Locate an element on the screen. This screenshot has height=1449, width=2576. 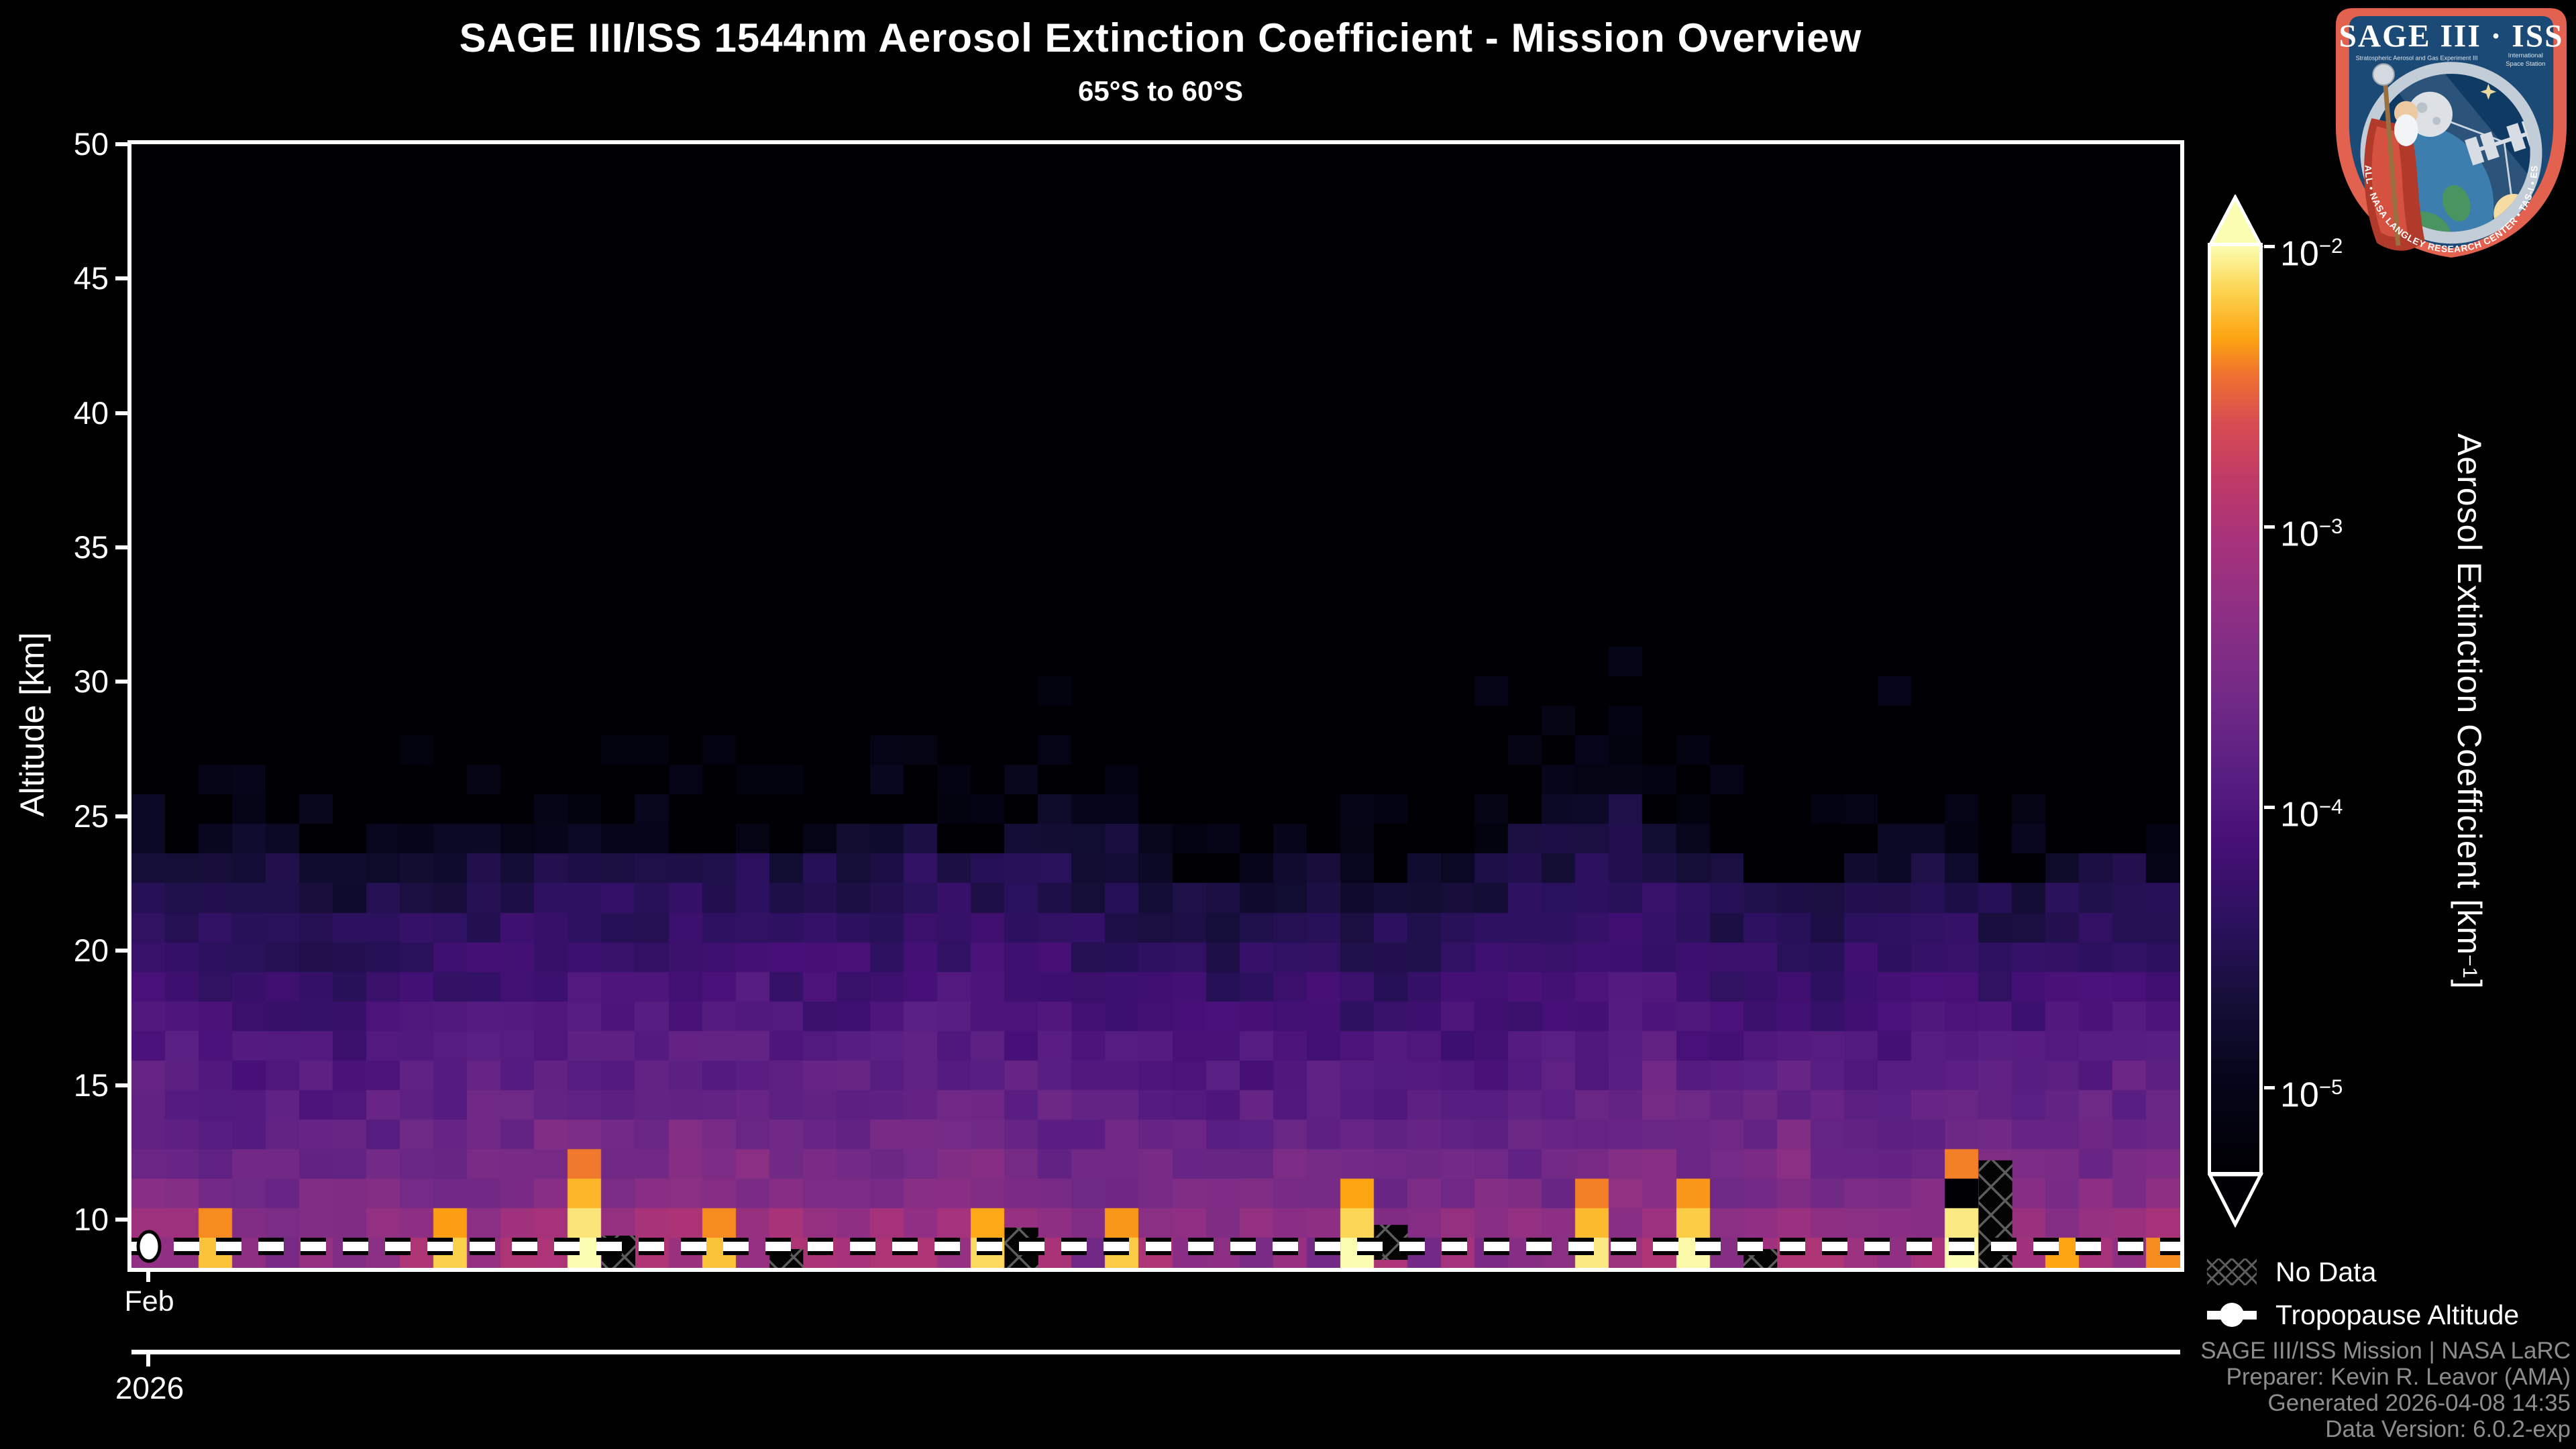
colorbar-arrow-up-icon is located at coordinates (2236, 221).